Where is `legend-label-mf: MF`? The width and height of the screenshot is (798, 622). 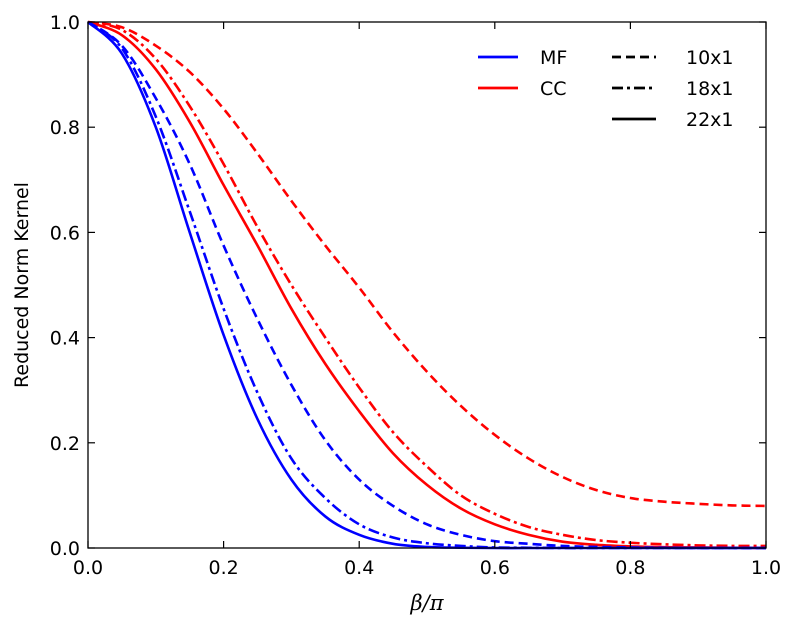
legend-label-mf: MF is located at coordinates (553, 58).